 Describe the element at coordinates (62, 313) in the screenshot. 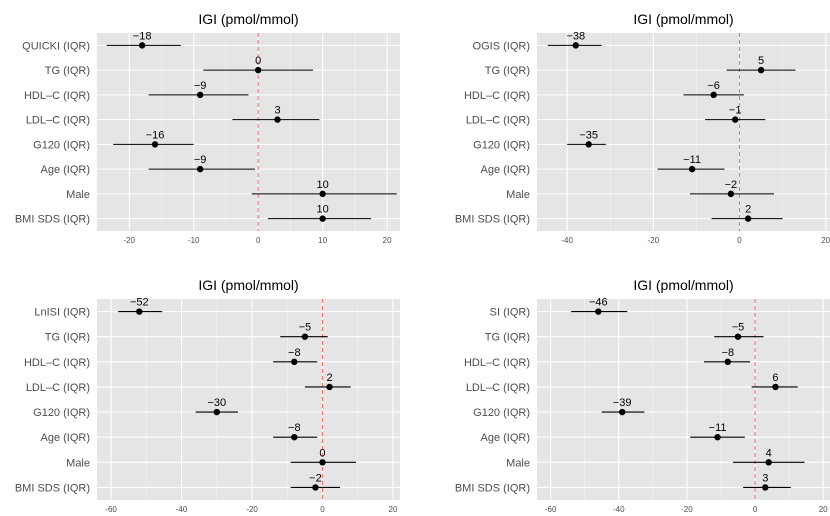

I see `y-category-label: LnISI (IQR)` at that location.